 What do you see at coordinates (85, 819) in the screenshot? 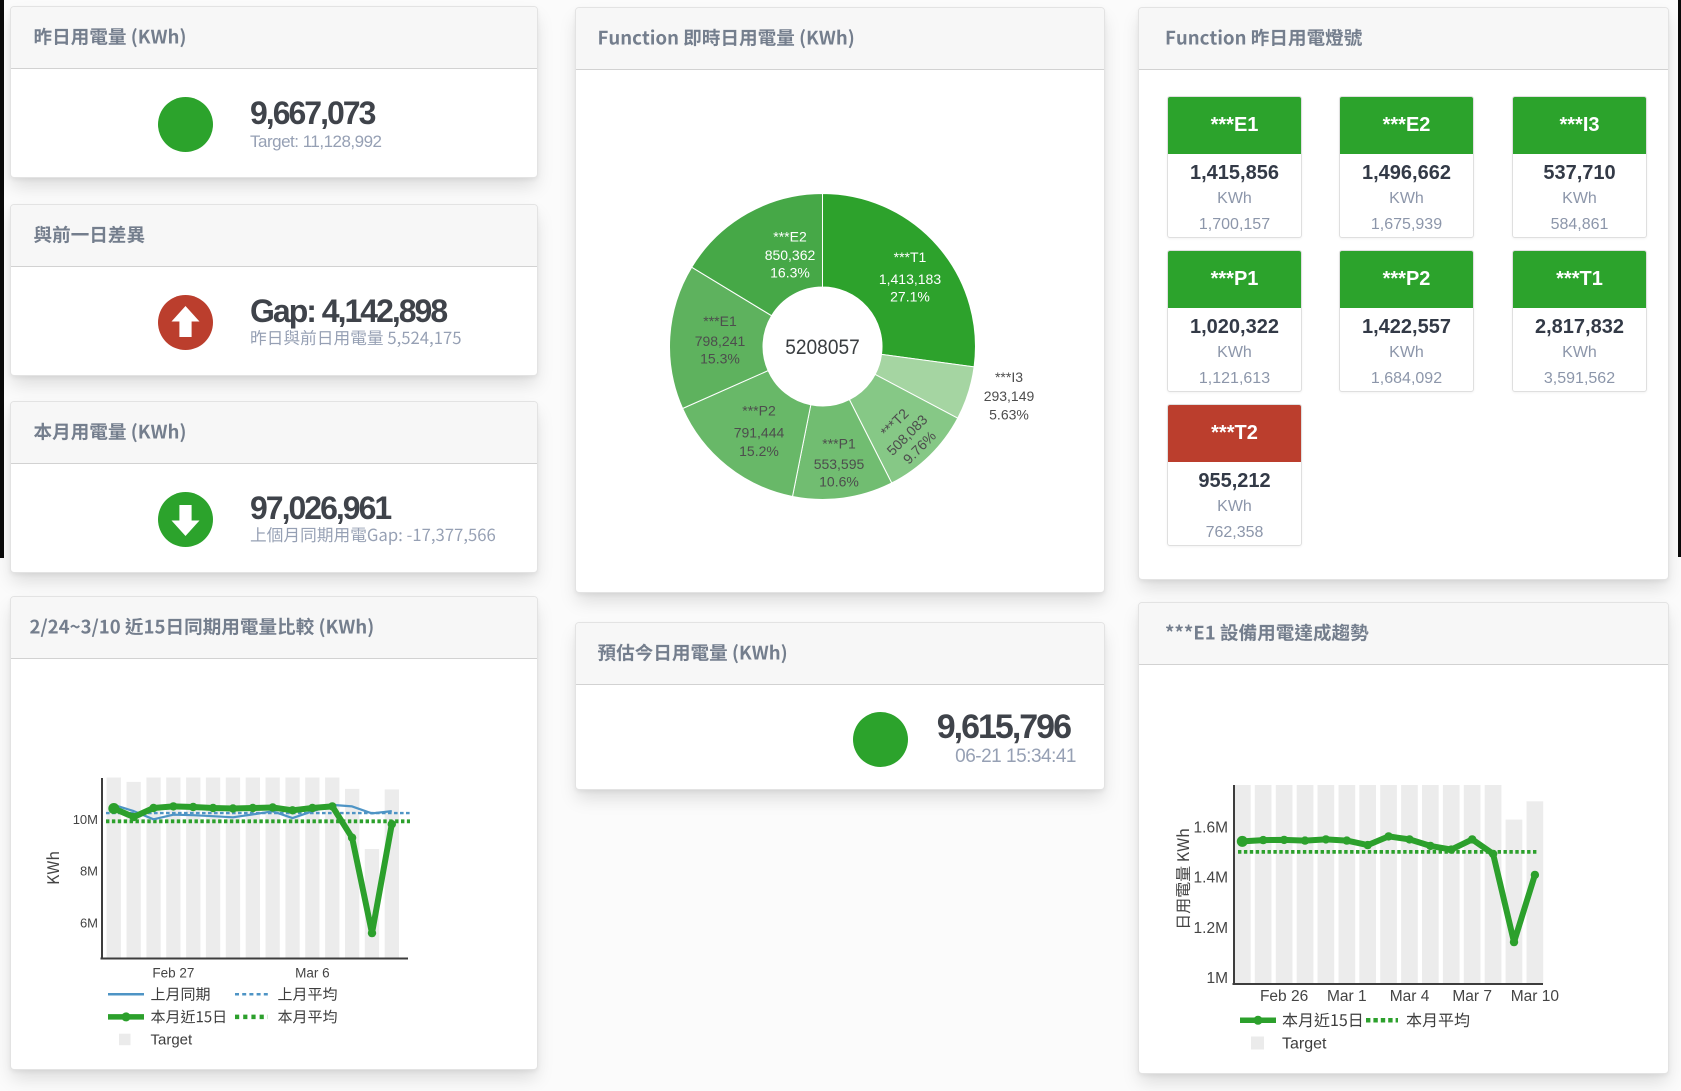
I see `svg-text: 10M` at bounding box center [85, 819].